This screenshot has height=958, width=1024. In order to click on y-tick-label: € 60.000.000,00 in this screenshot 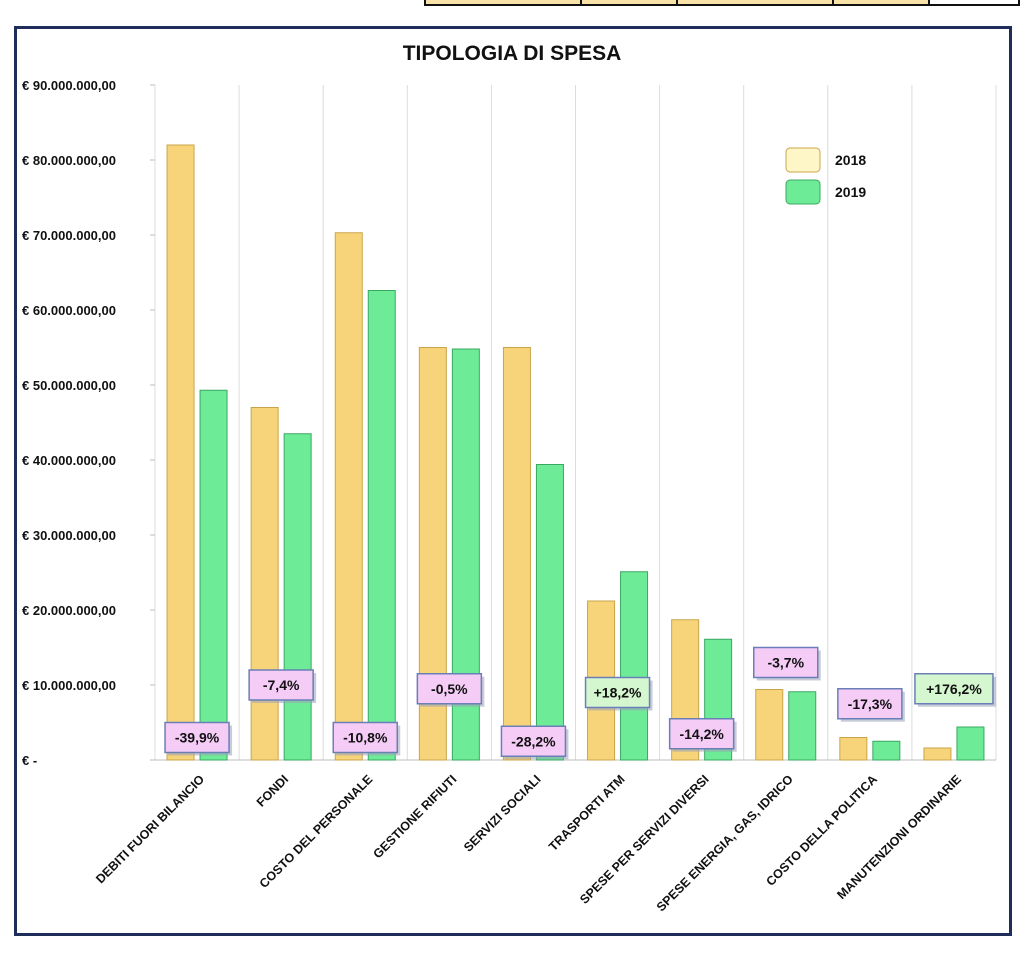, I will do `click(69, 310)`.